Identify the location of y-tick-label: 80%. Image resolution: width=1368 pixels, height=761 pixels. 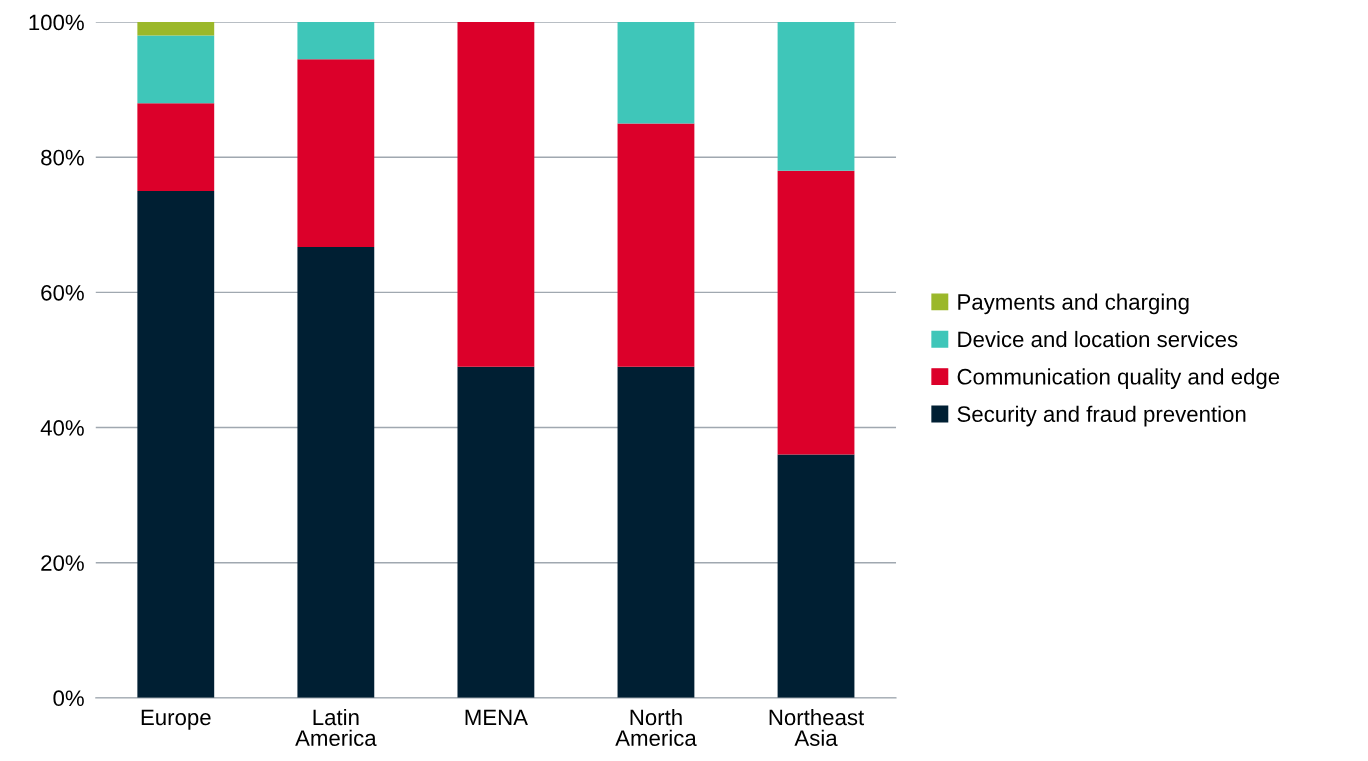
(62, 157).